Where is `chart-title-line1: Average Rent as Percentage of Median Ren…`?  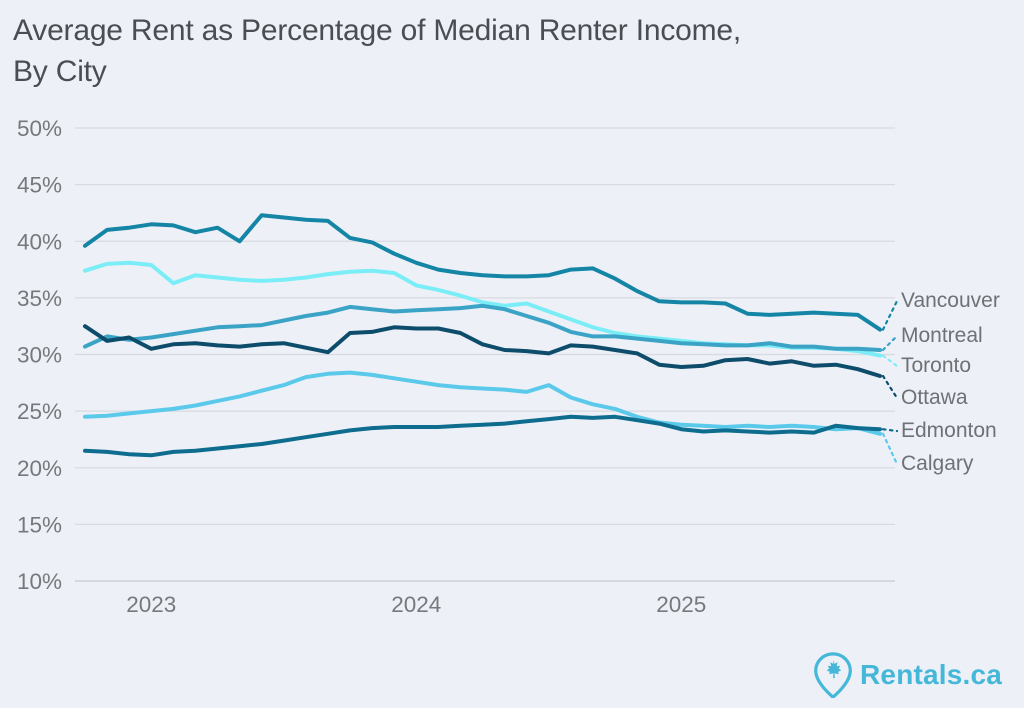
chart-title-line1: Average Rent as Percentage of Median Ren… is located at coordinates (377, 30).